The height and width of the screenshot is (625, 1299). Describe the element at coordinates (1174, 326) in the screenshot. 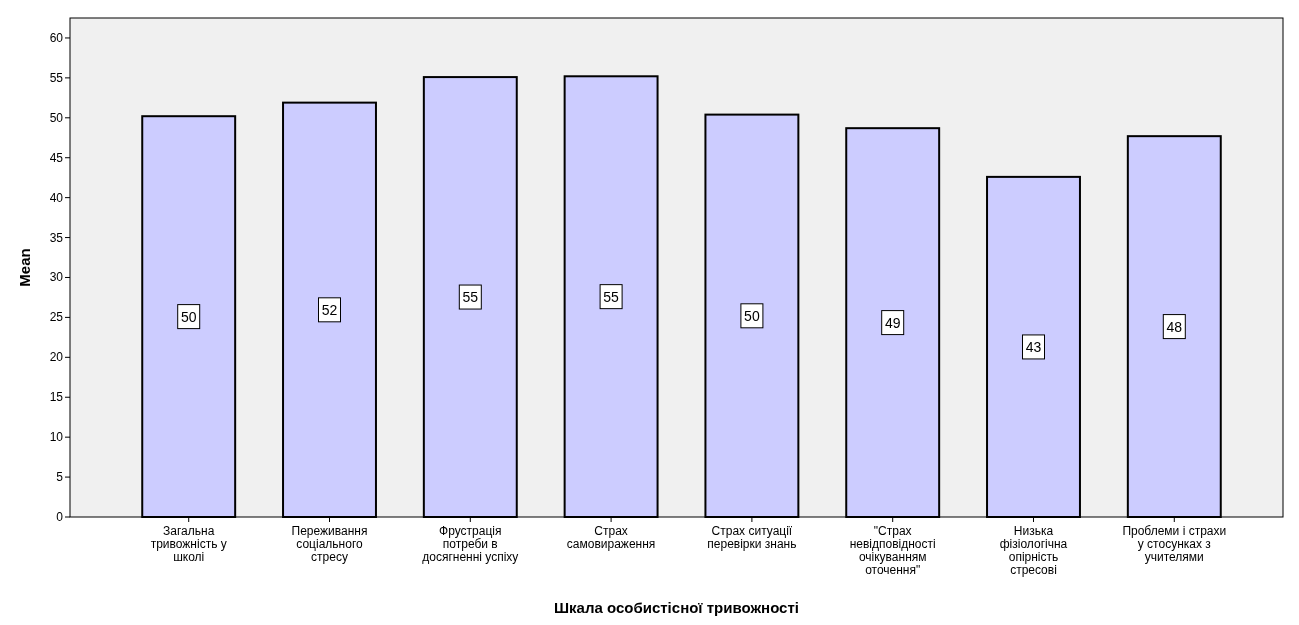

I see `data-label: 48` at that location.